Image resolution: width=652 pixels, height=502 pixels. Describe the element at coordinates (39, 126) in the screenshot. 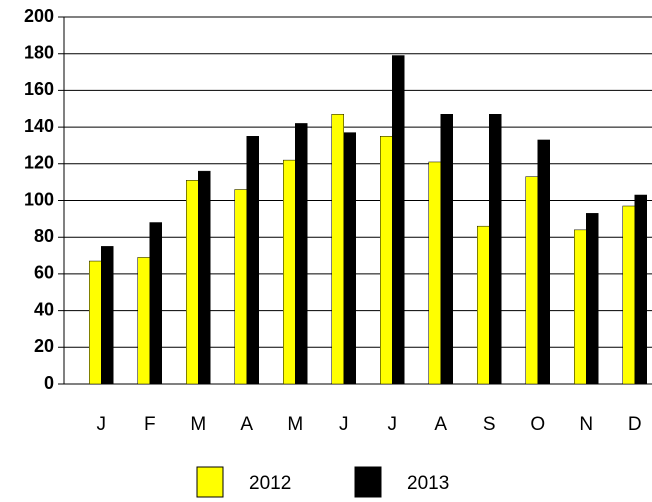

I see `y-tick-label: 140` at that location.